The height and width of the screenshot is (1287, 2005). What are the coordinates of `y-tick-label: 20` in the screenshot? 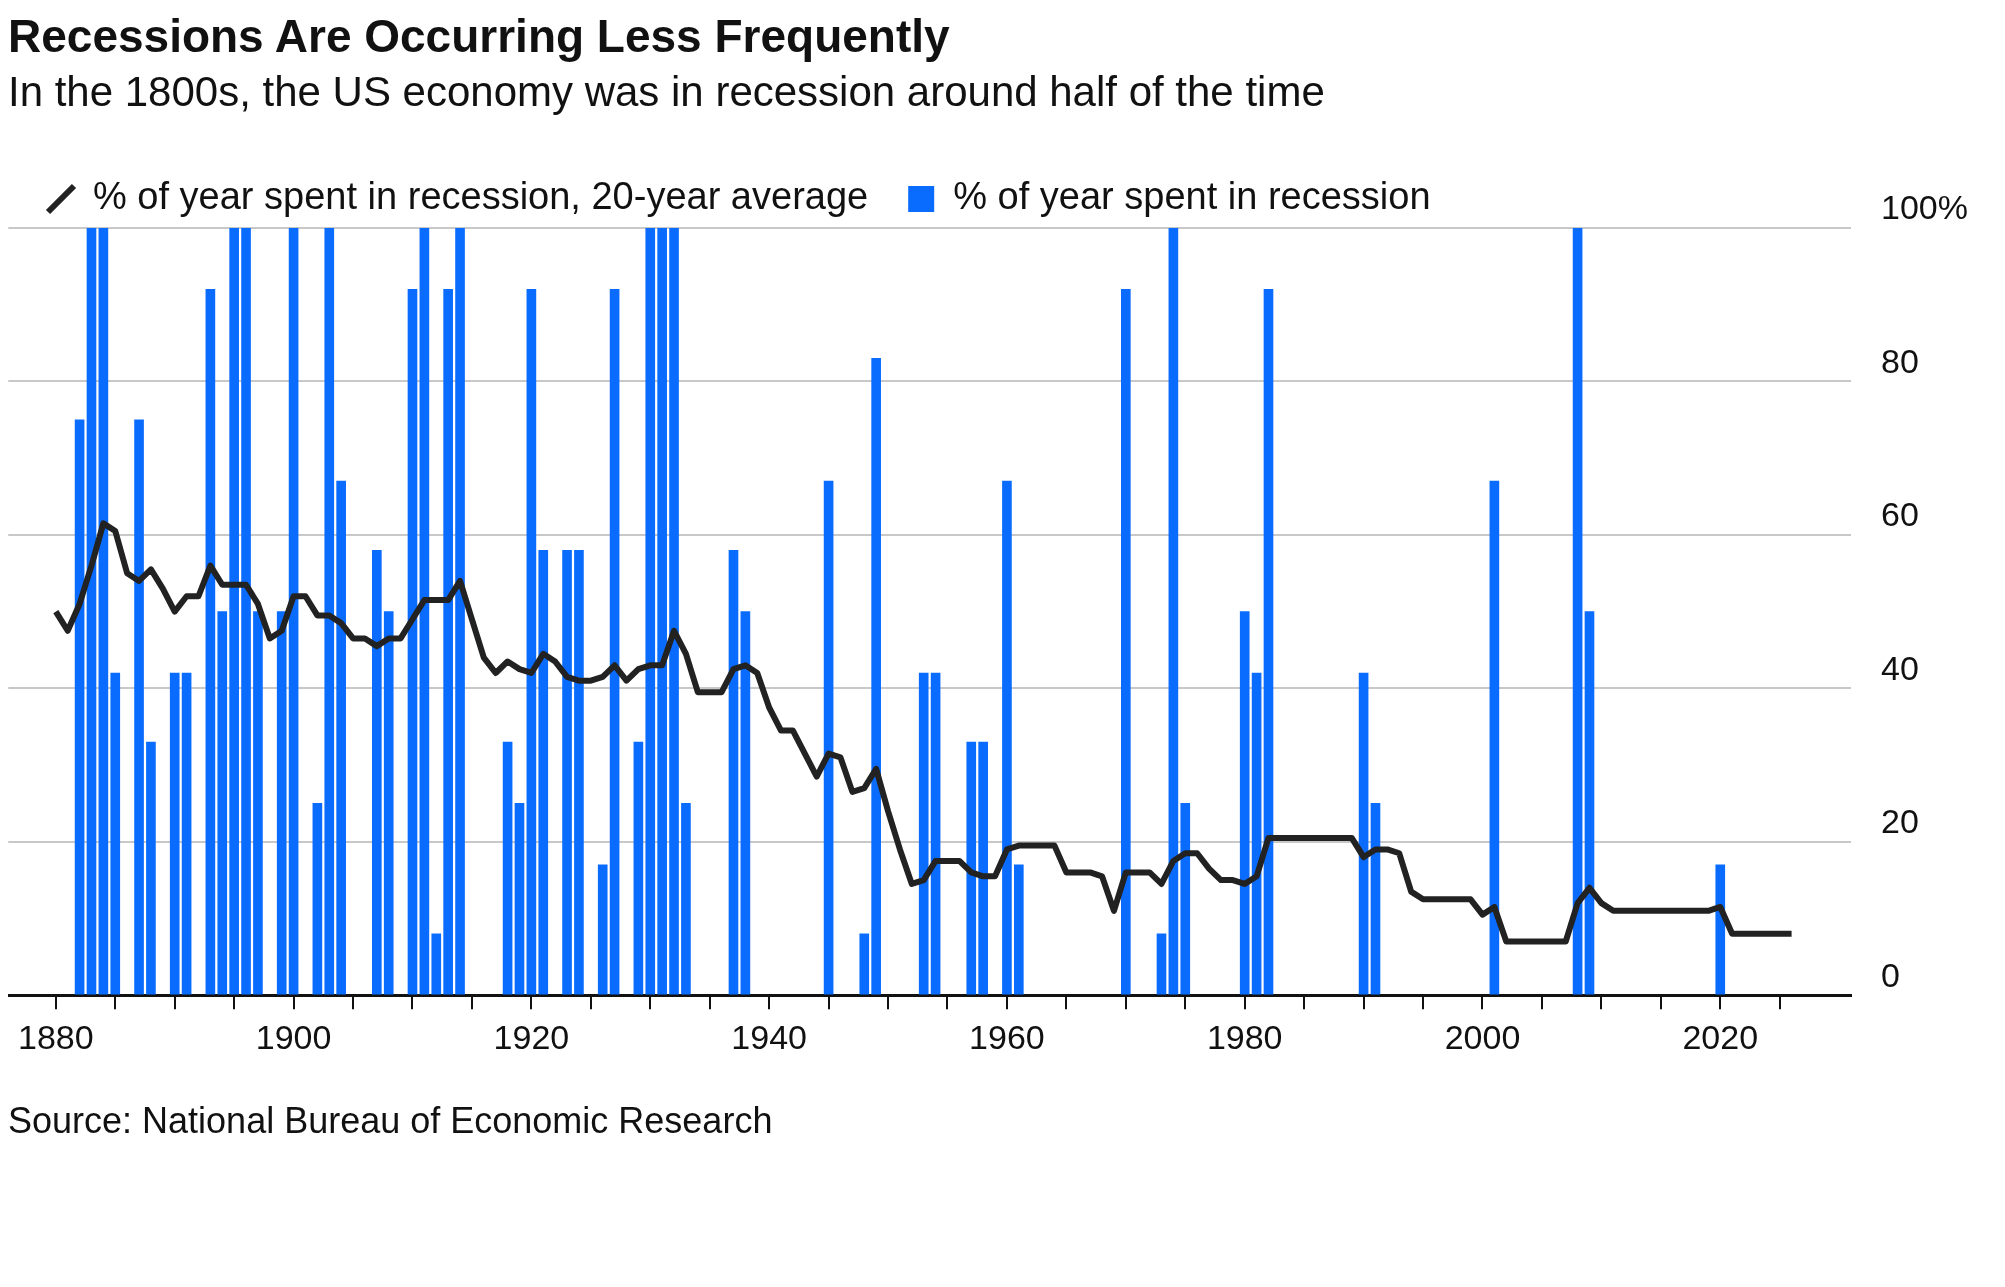 It's located at (1900, 821).